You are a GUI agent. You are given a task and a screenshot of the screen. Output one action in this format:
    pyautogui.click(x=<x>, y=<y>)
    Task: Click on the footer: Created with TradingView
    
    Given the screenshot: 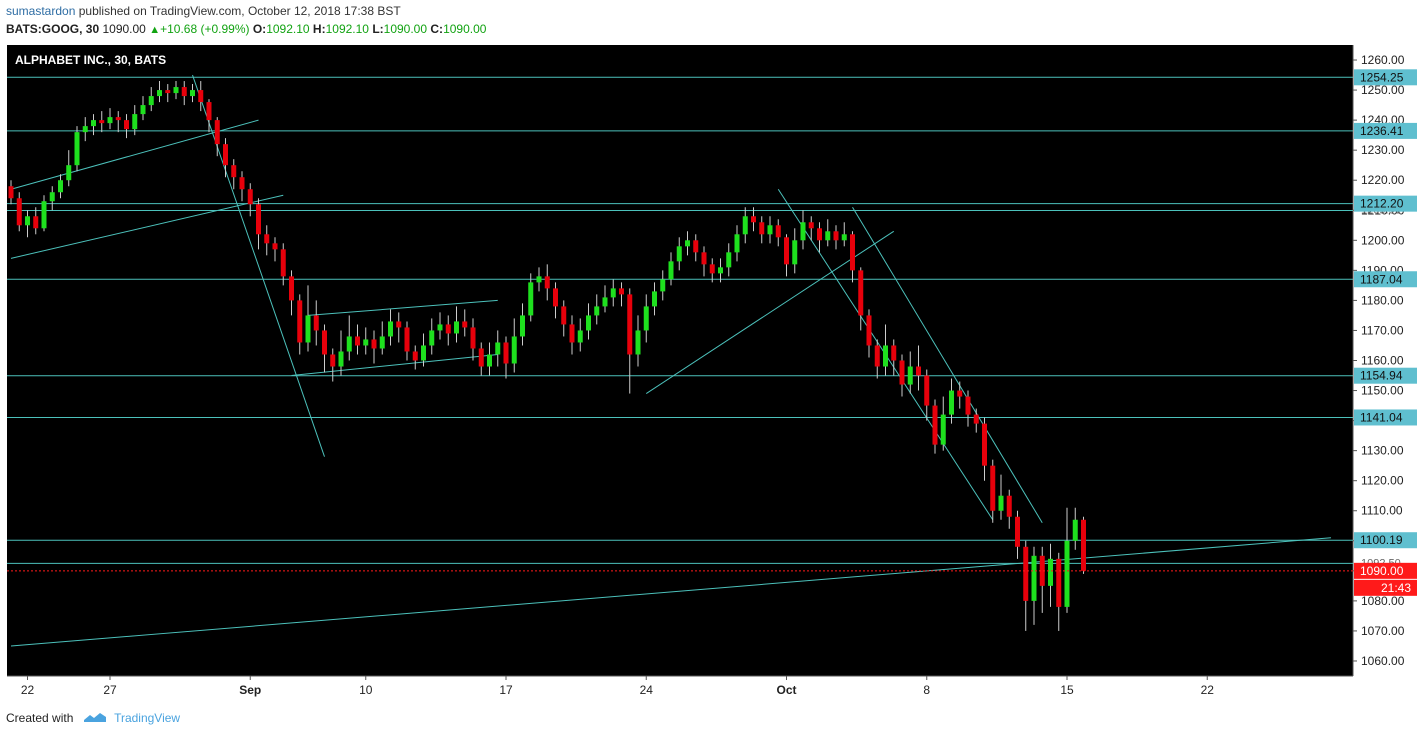 What is the action you would take?
    pyautogui.click(x=93, y=718)
    